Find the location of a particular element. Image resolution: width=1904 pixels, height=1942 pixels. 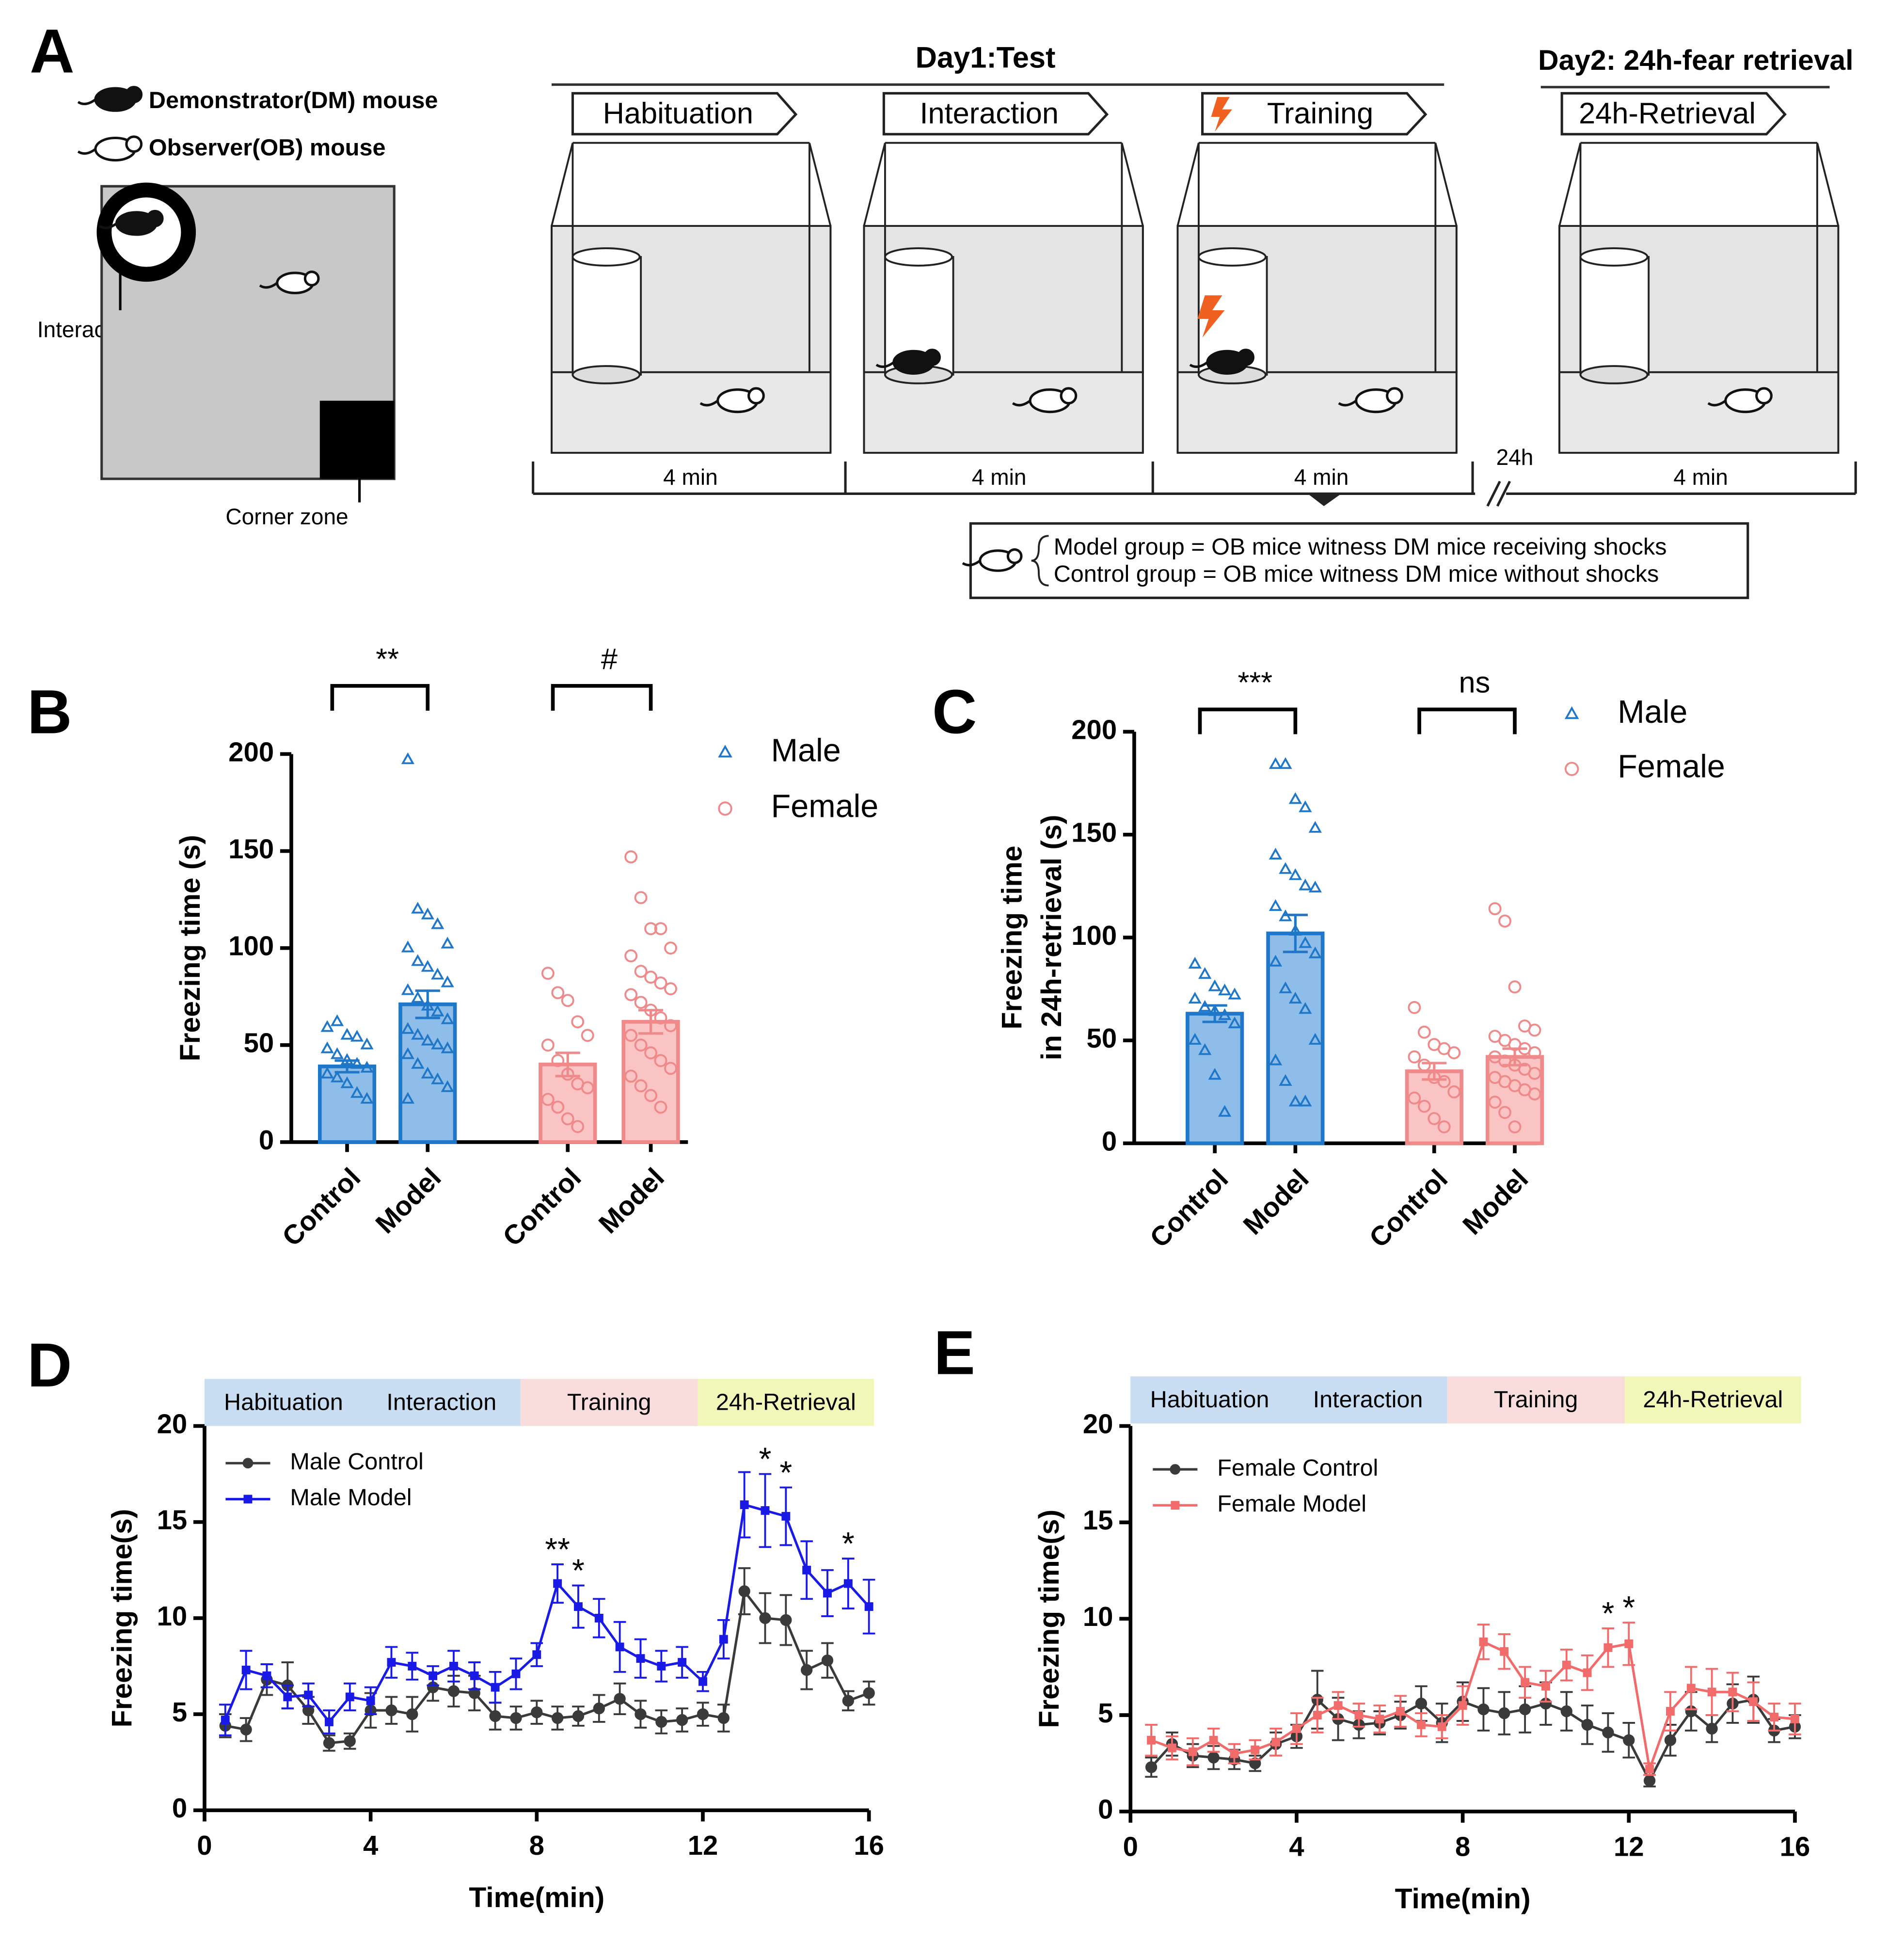

stage-label: Habituation is located at coordinates (678, 113).